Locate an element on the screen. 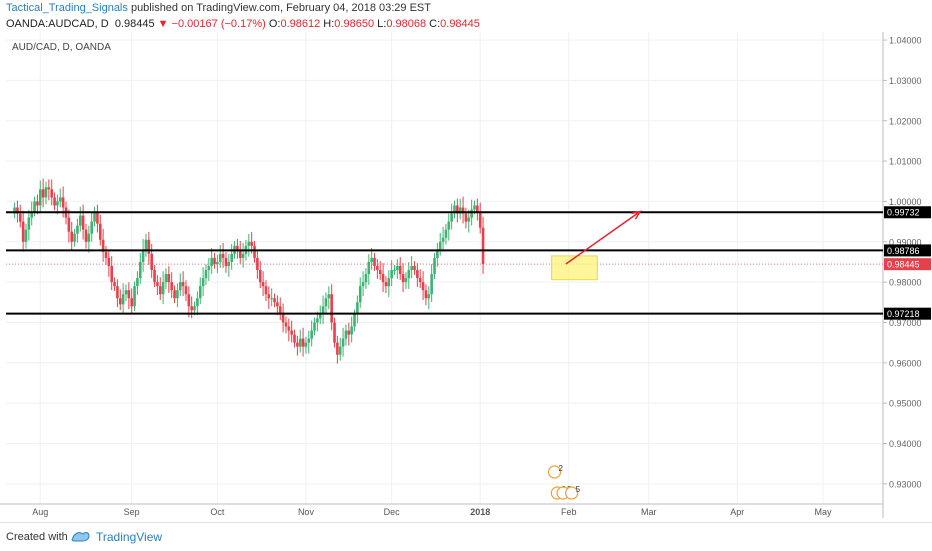 This screenshot has width=932, height=551. y-tick-label: 0.94000 is located at coordinates (905, 444).